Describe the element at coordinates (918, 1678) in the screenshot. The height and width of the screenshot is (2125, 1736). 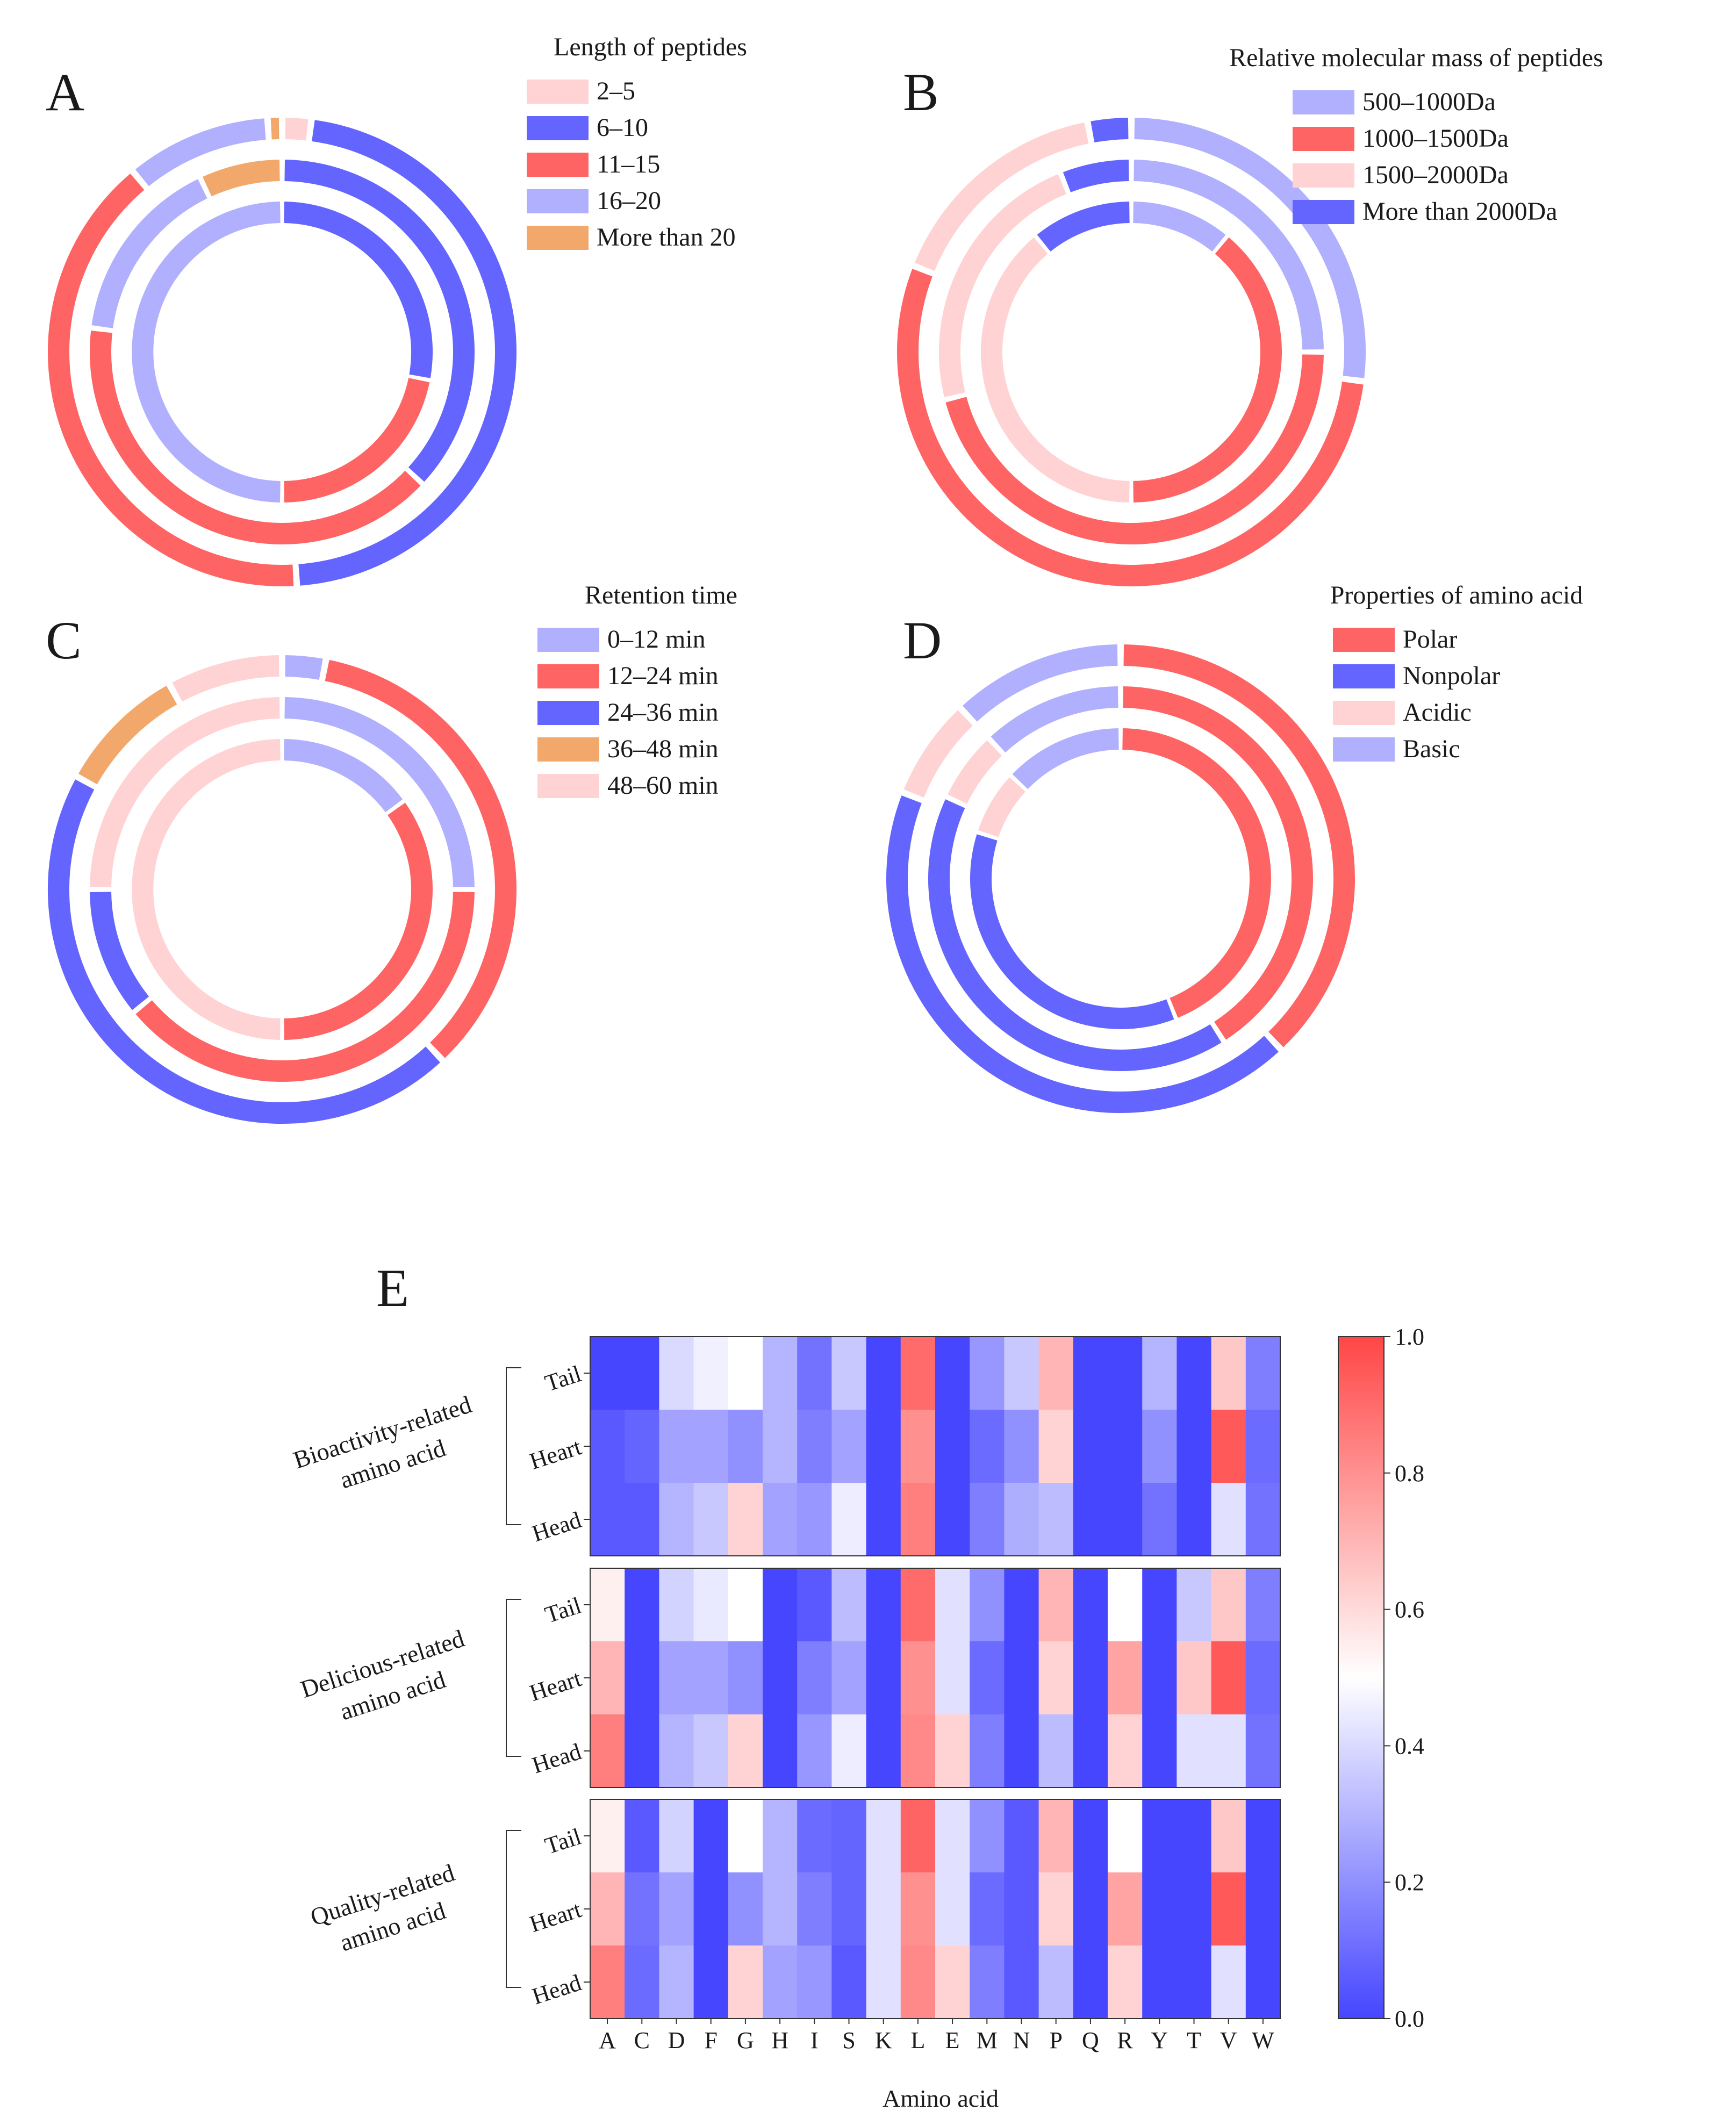
I see `heatmap-cell-g1-heart-L` at that location.